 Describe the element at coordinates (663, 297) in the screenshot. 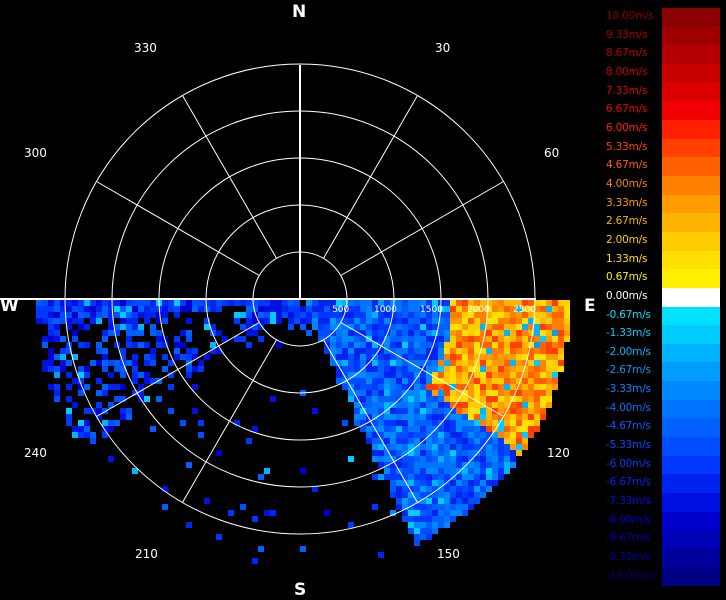

I see `legend-item: 0.00m/s` at that location.